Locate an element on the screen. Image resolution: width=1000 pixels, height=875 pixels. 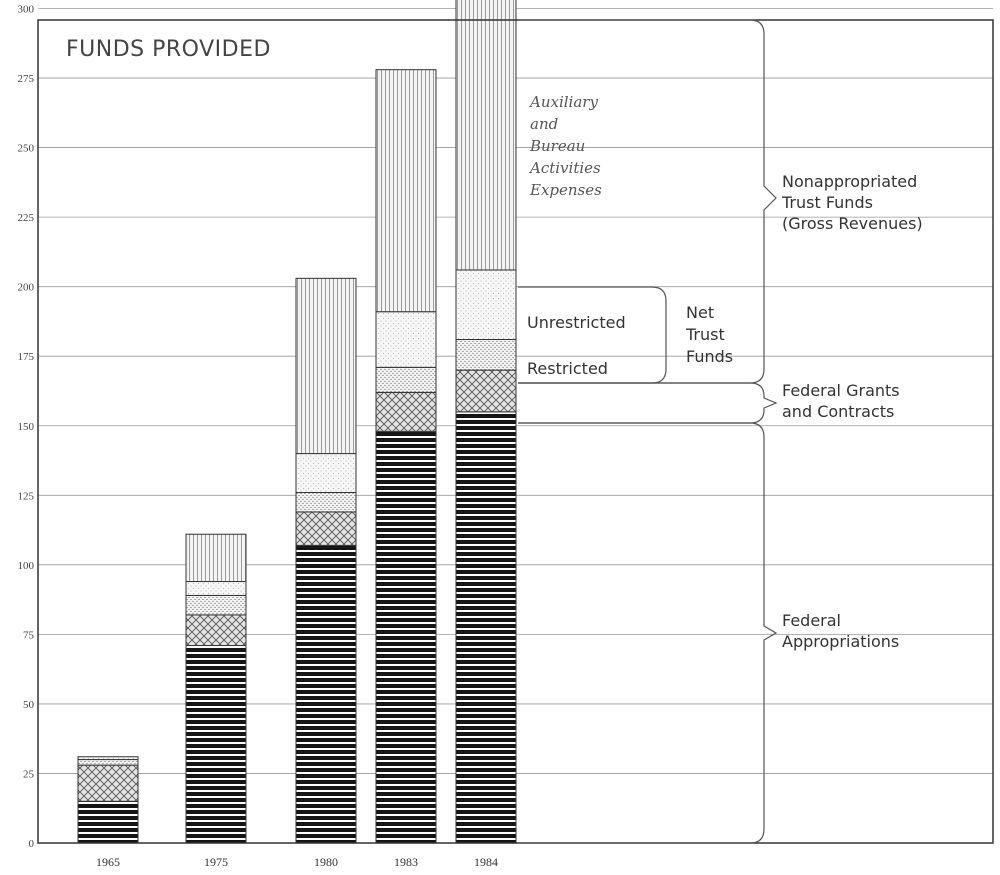
y-axis-ticks: 0 25 50 75 100 125 150 175 200 225 250 275 300 is located at coordinates (26, 427).